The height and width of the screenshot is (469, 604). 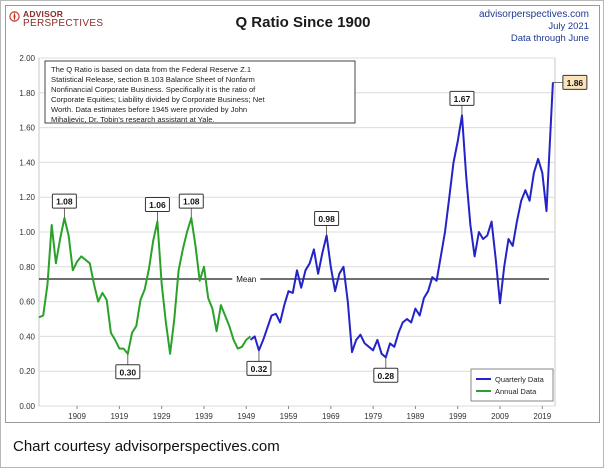 I want to click on legend-label: Annual Data, so click(x=516, y=391).